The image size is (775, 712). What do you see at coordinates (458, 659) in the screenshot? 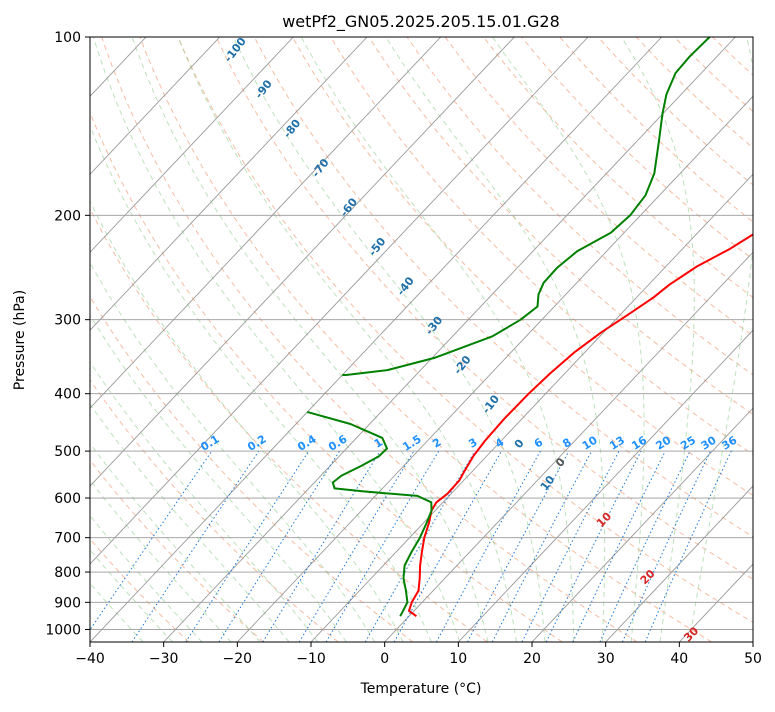
I see `x-tick-label: 10` at bounding box center [458, 659].